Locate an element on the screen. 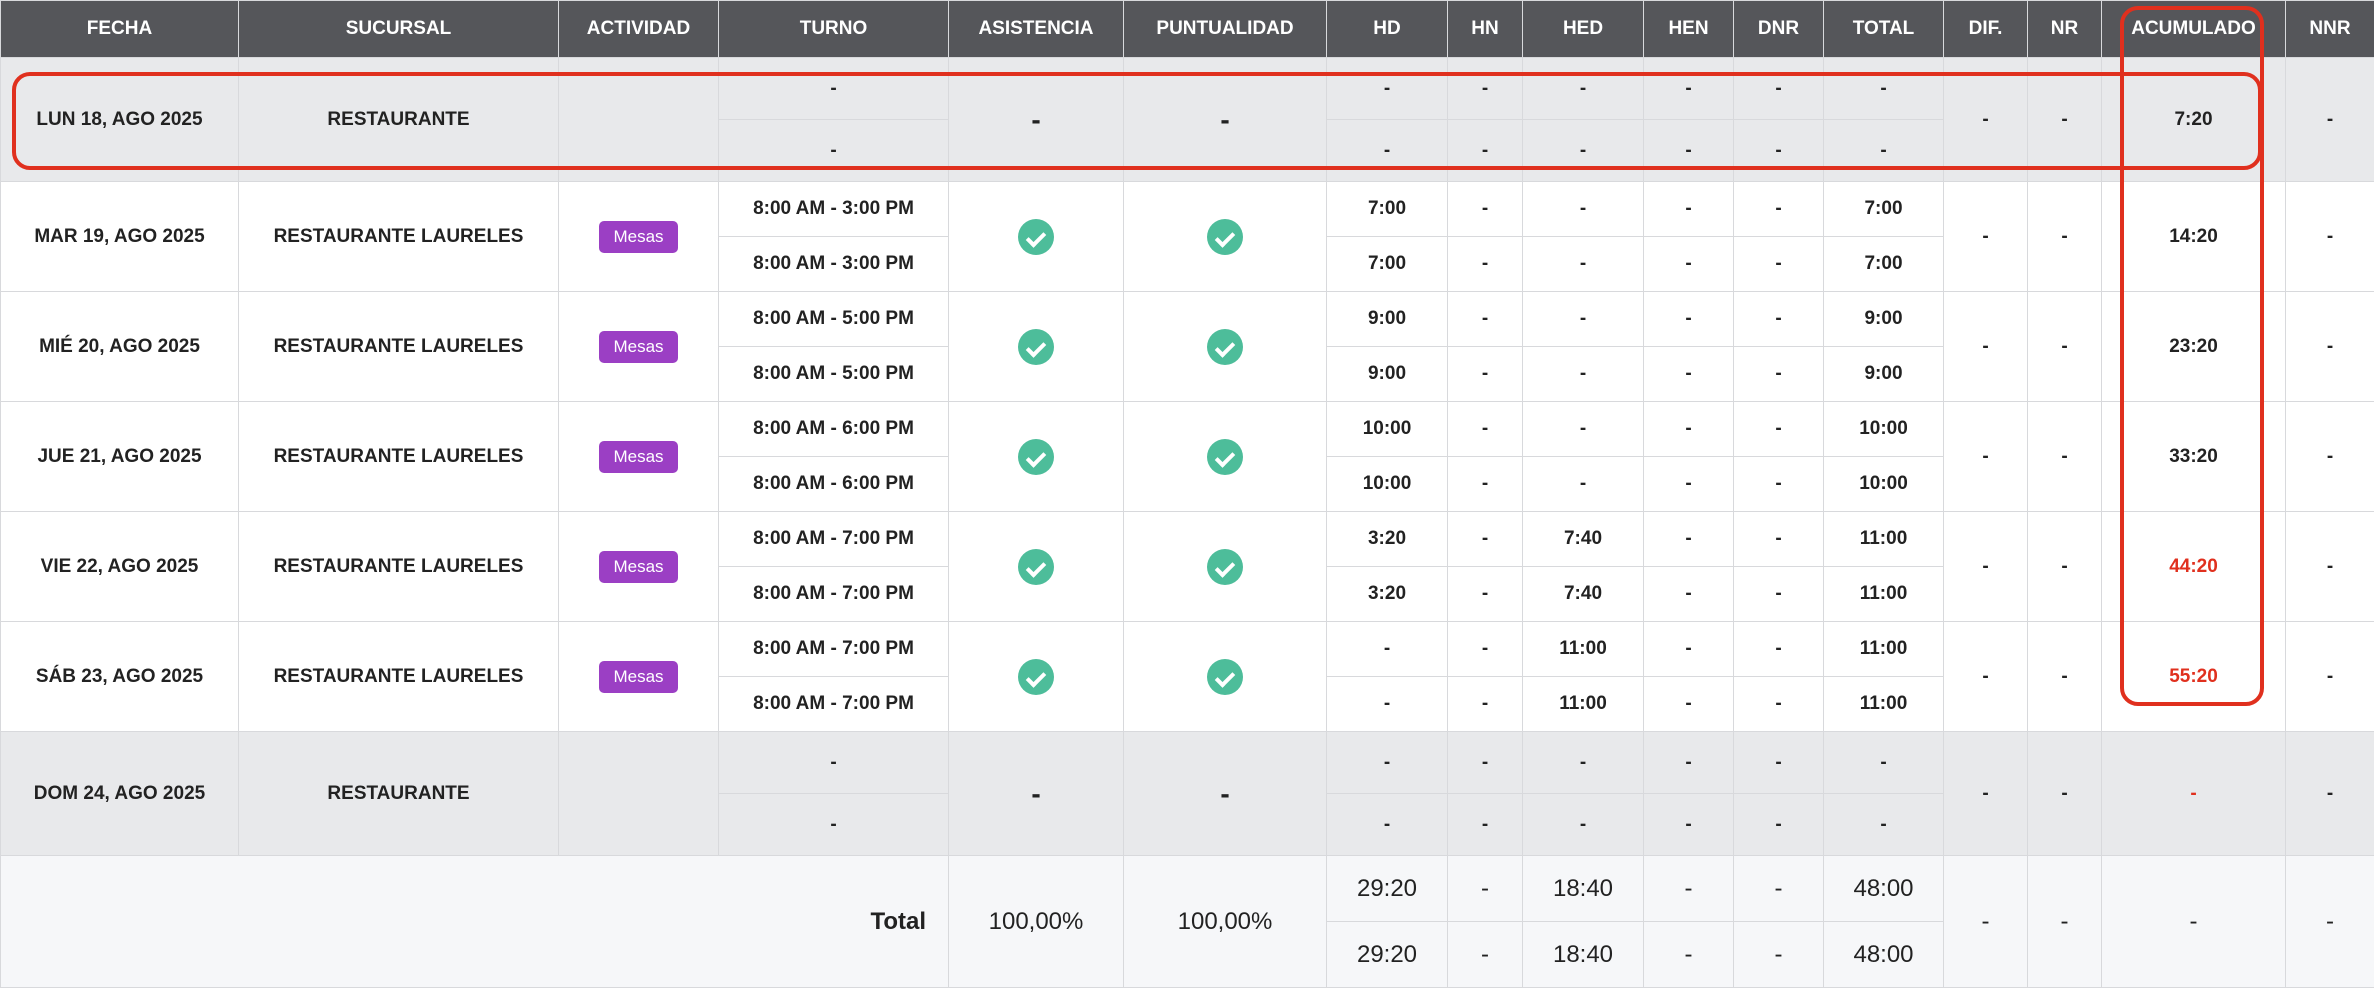 The image size is (2374, 988). header-turno: TURNO is located at coordinates (834, 29).